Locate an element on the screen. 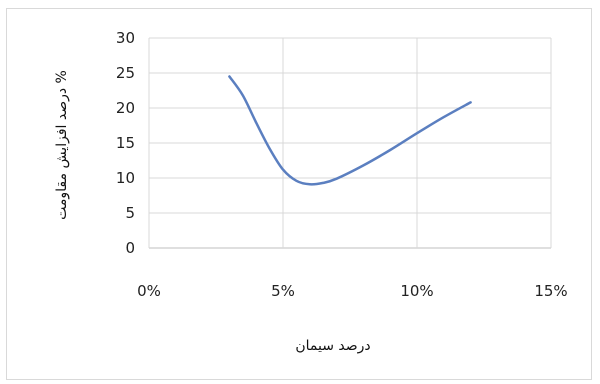 Image resolution: width=600 pixels, height=384 pixels. x-tick-labels: 0% 5% 10% 15% is located at coordinates (352, 291).